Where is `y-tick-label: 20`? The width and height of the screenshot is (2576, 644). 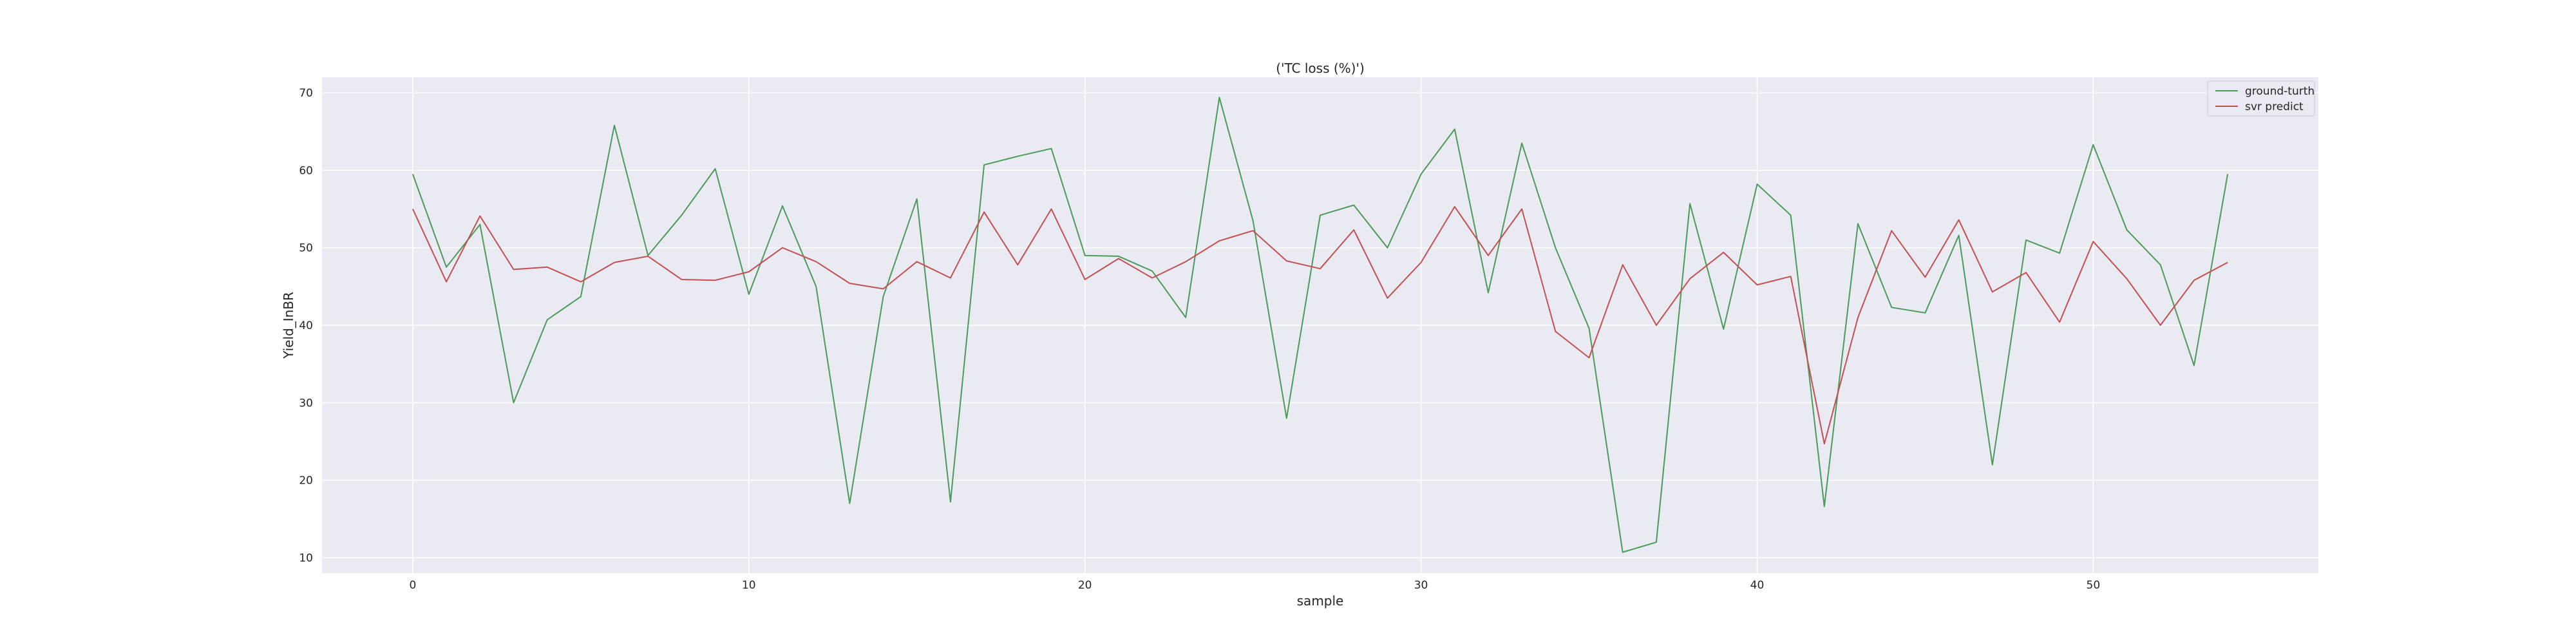
y-tick-label: 20 is located at coordinates (306, 481).